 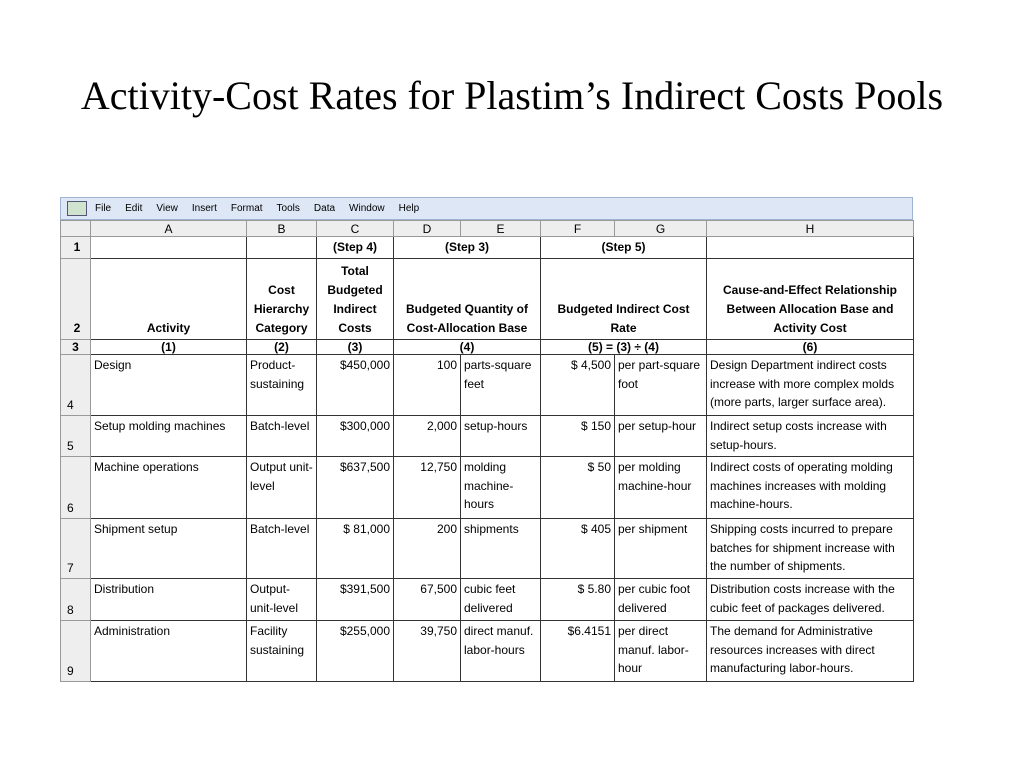 I want to click on column-letter: D, so click(x=427, y=228).